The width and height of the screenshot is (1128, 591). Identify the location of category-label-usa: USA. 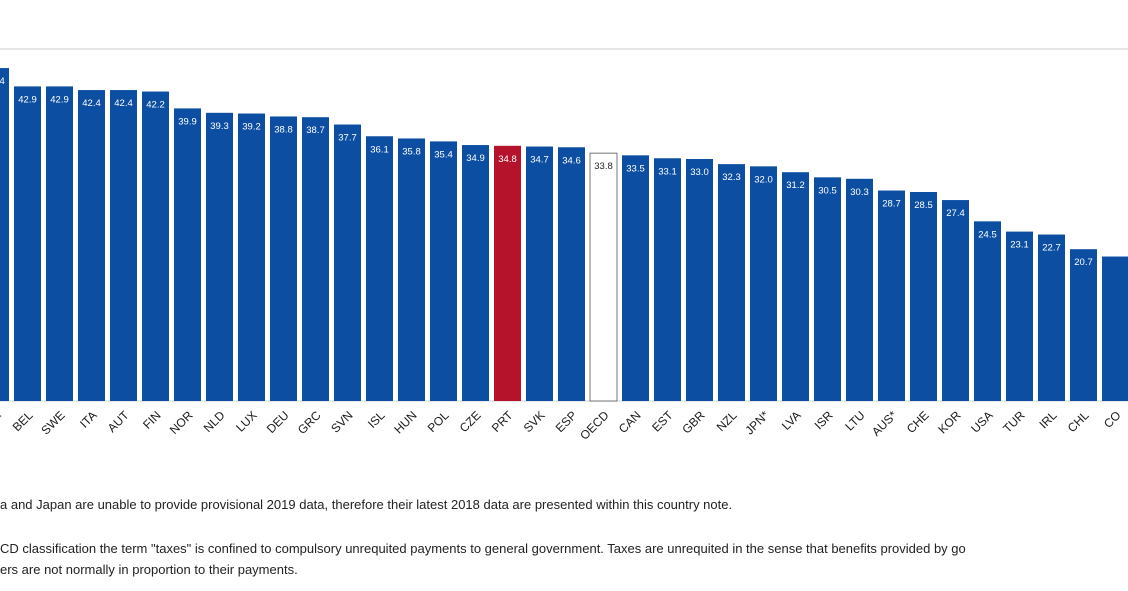
(981, 421).